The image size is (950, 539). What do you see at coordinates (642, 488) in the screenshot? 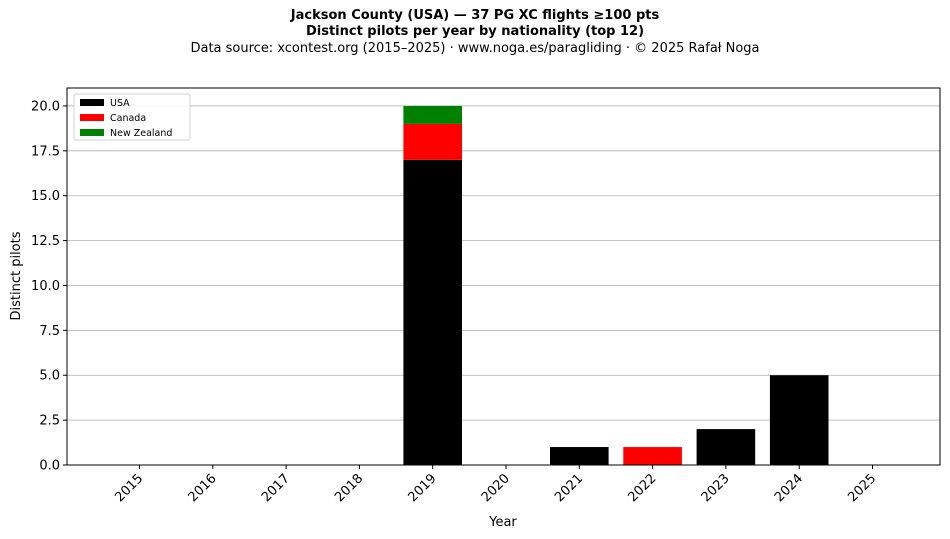
I see `x-tick-label: 2022` at bounding box center [642, 488].